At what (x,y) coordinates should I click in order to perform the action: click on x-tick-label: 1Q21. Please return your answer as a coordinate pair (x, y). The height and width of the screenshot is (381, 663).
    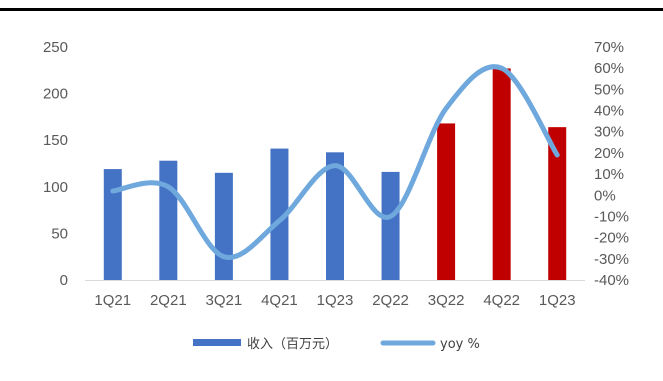
    Looking at the image, I should click on (112, 300).